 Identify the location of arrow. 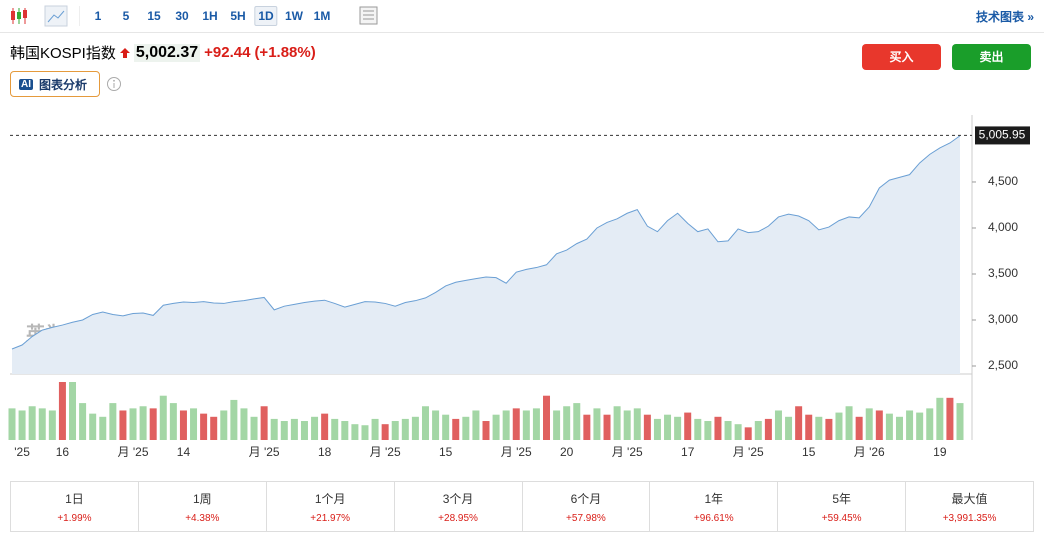
(124, 52).